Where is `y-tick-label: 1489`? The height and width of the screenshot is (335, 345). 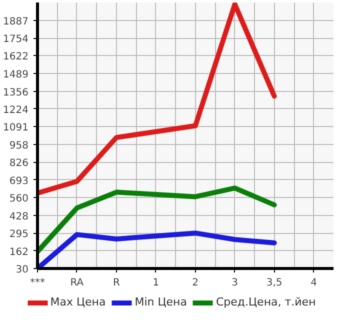 y-tick-label: 1489 is located at coordinates (16, 74).